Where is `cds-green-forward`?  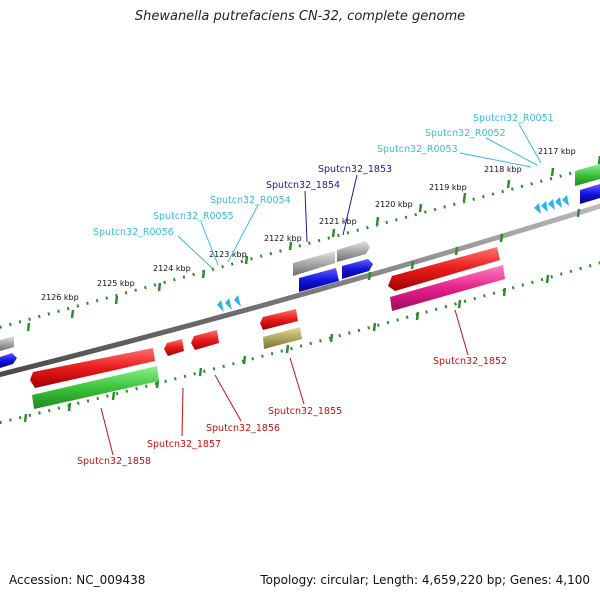
cds-green-forward is located at coordinates (587, 175).